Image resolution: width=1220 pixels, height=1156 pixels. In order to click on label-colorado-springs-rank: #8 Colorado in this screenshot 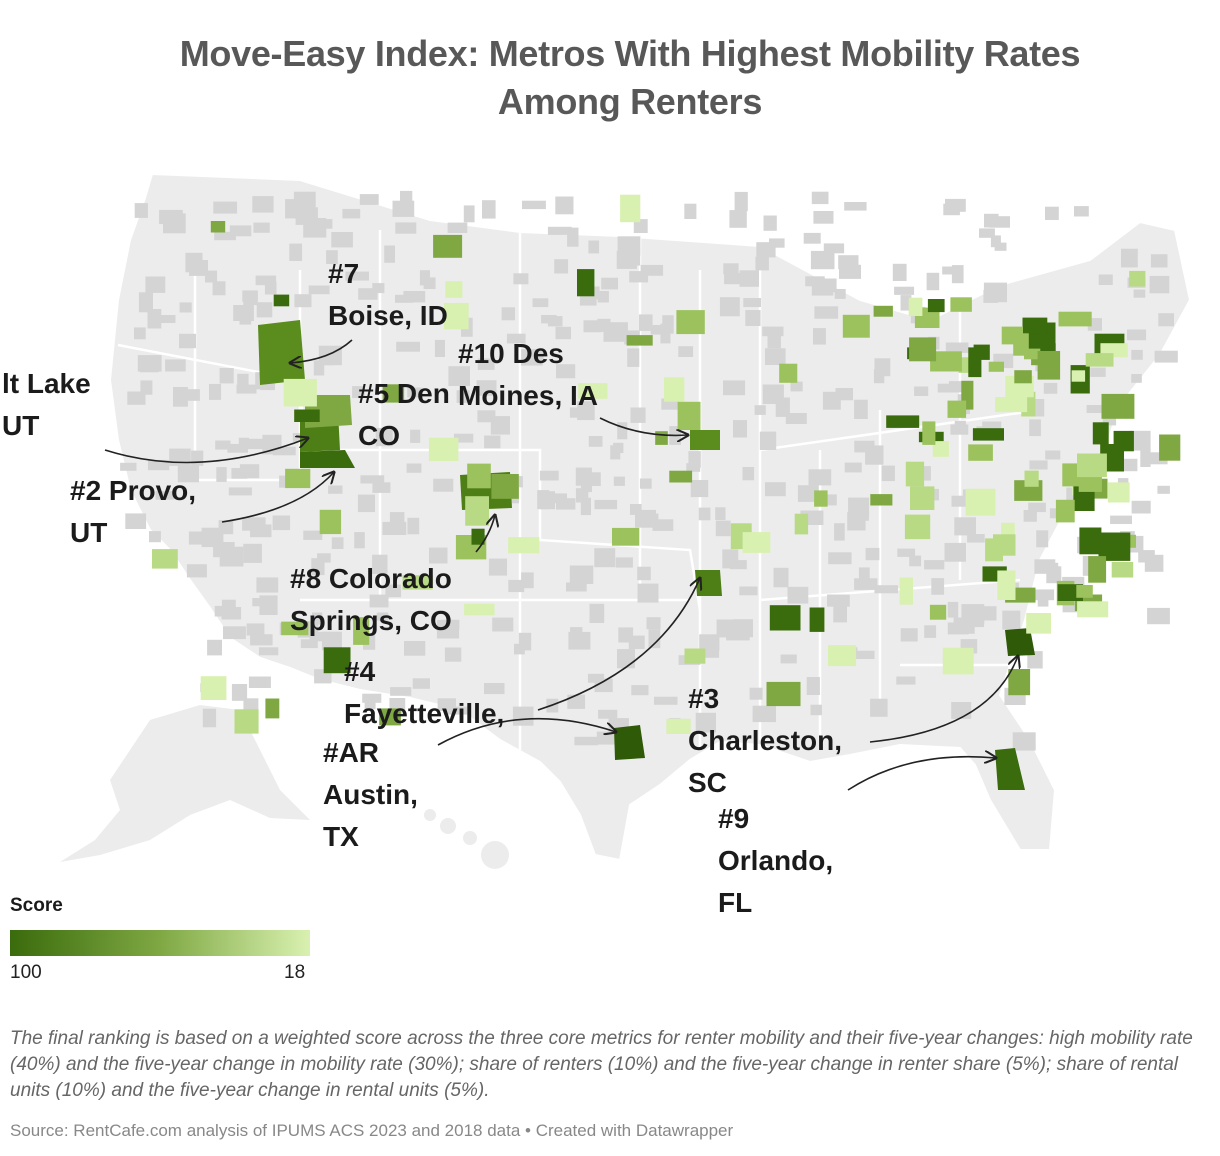, I will do `click(371, 578)`.